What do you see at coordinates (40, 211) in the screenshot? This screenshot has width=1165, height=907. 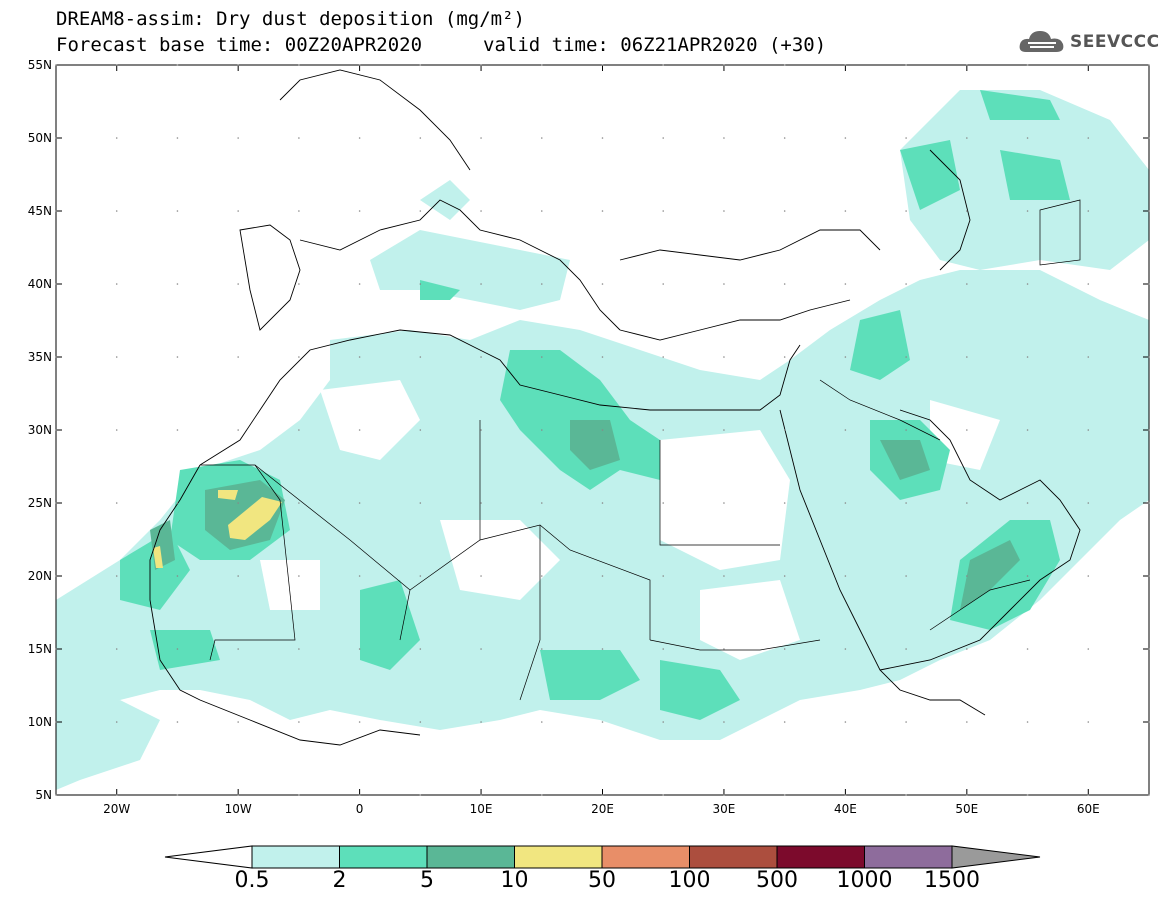 I see `lat-tick-label: 45N` at bounding box center [40, 211].